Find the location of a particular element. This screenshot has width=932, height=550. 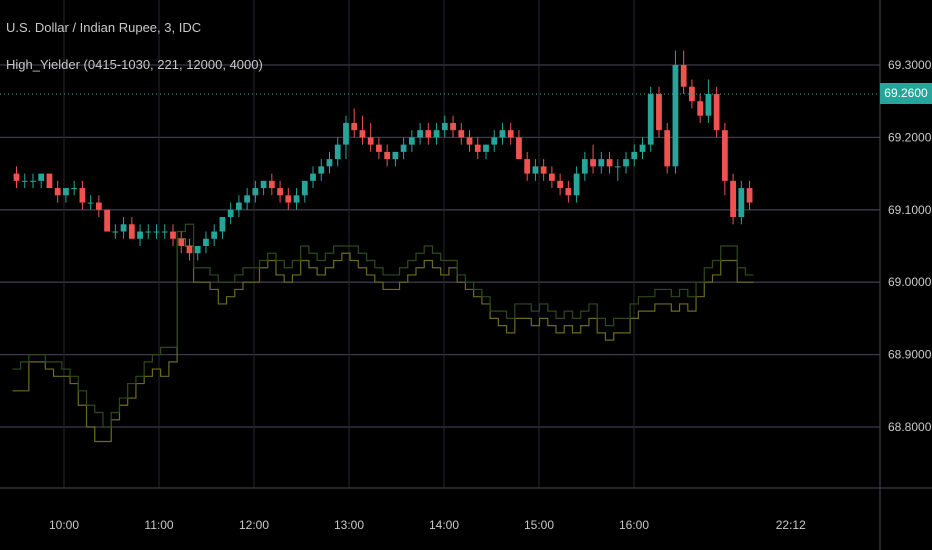

y-tick-label: 68.8000 is located at coordinates (910, 427).